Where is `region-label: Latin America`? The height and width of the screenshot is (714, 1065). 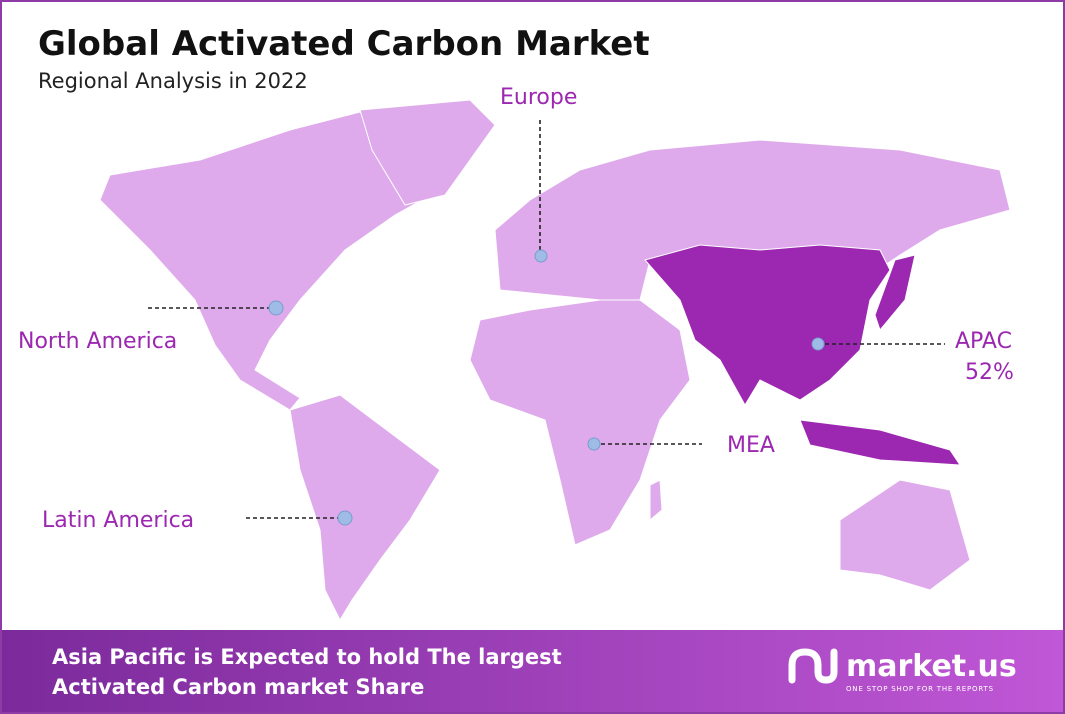
region-label: Latin America is located at coordinates (118, 520).